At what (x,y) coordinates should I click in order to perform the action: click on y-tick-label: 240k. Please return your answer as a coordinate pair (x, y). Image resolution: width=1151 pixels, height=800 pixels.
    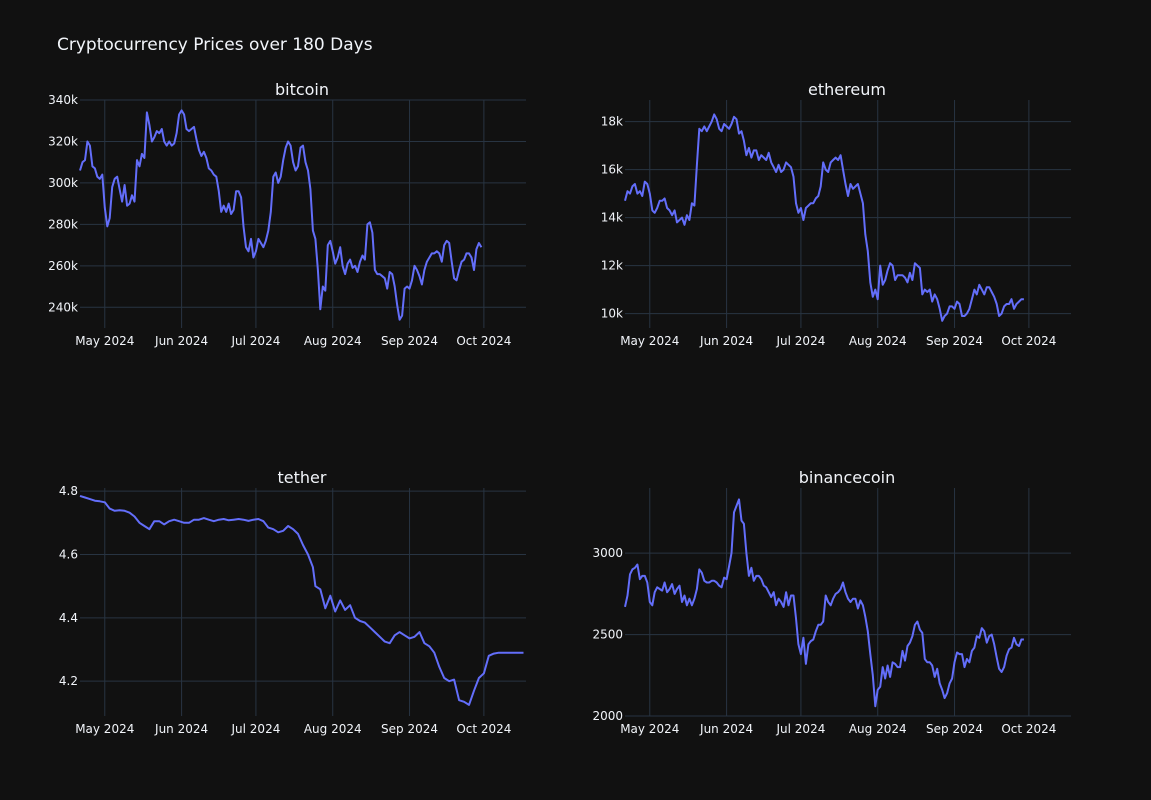
    Looking at the image, I should click on (63, 307).